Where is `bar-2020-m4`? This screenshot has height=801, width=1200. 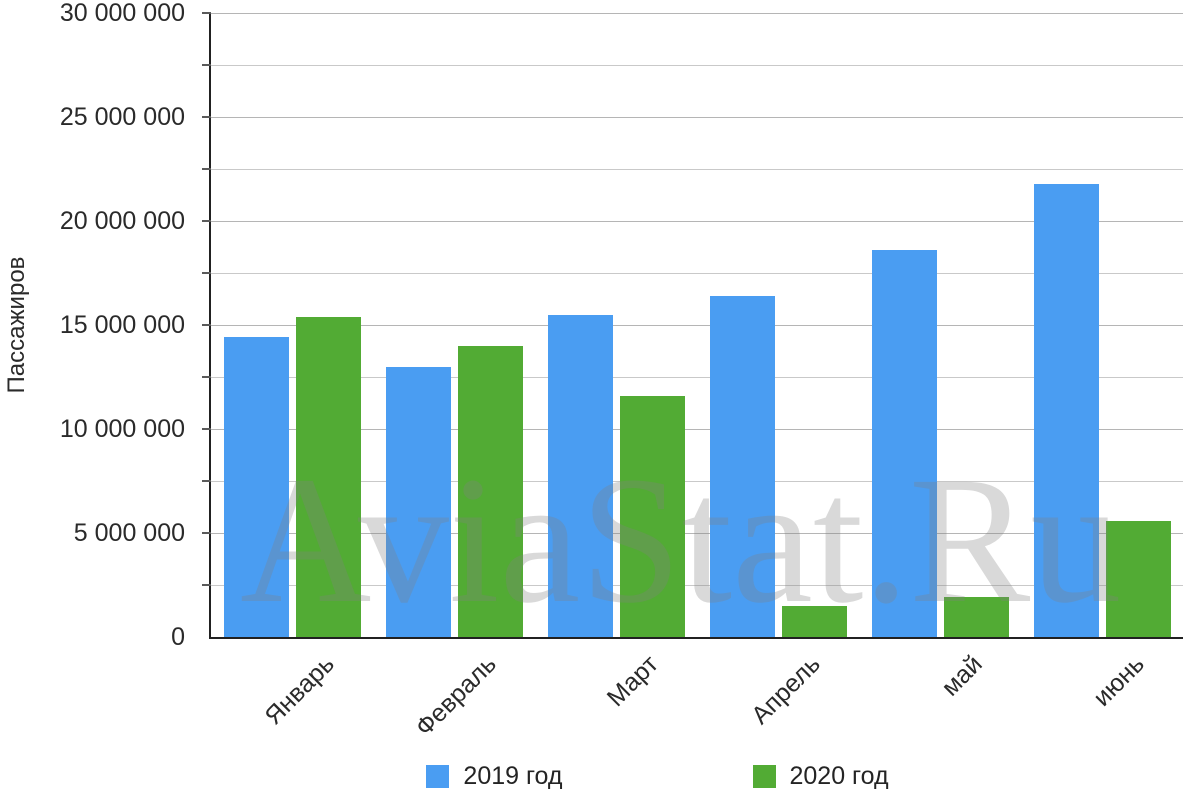 bar-2020-m4 is located at coordinates (814, 621).